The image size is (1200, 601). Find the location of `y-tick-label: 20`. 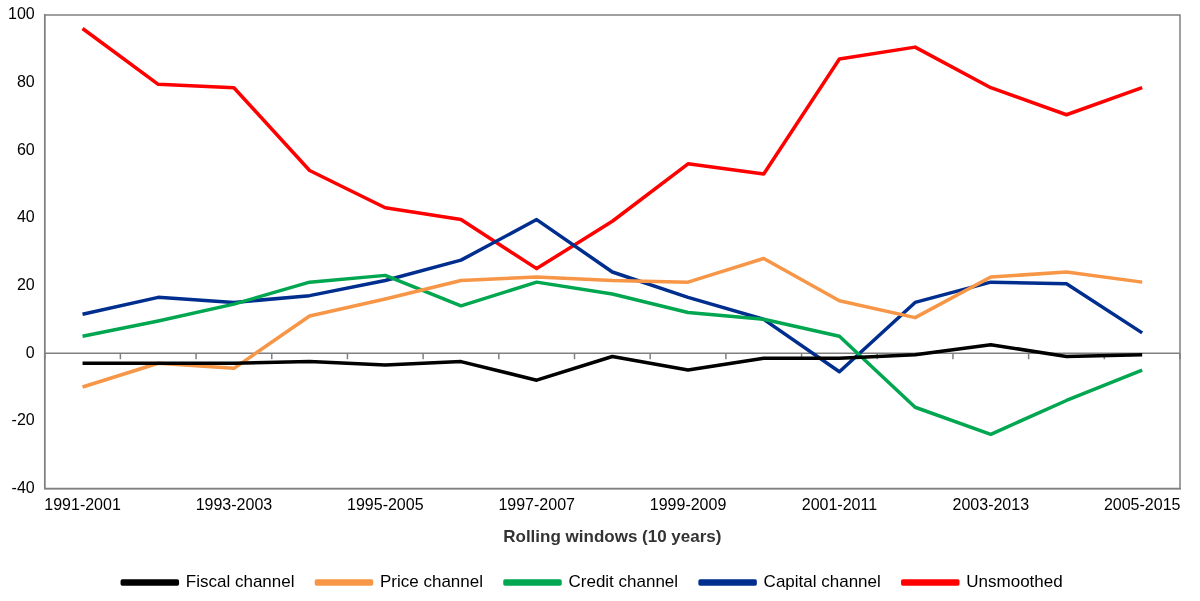

y-tick-label: 20 is located at coordinates (25, 284).